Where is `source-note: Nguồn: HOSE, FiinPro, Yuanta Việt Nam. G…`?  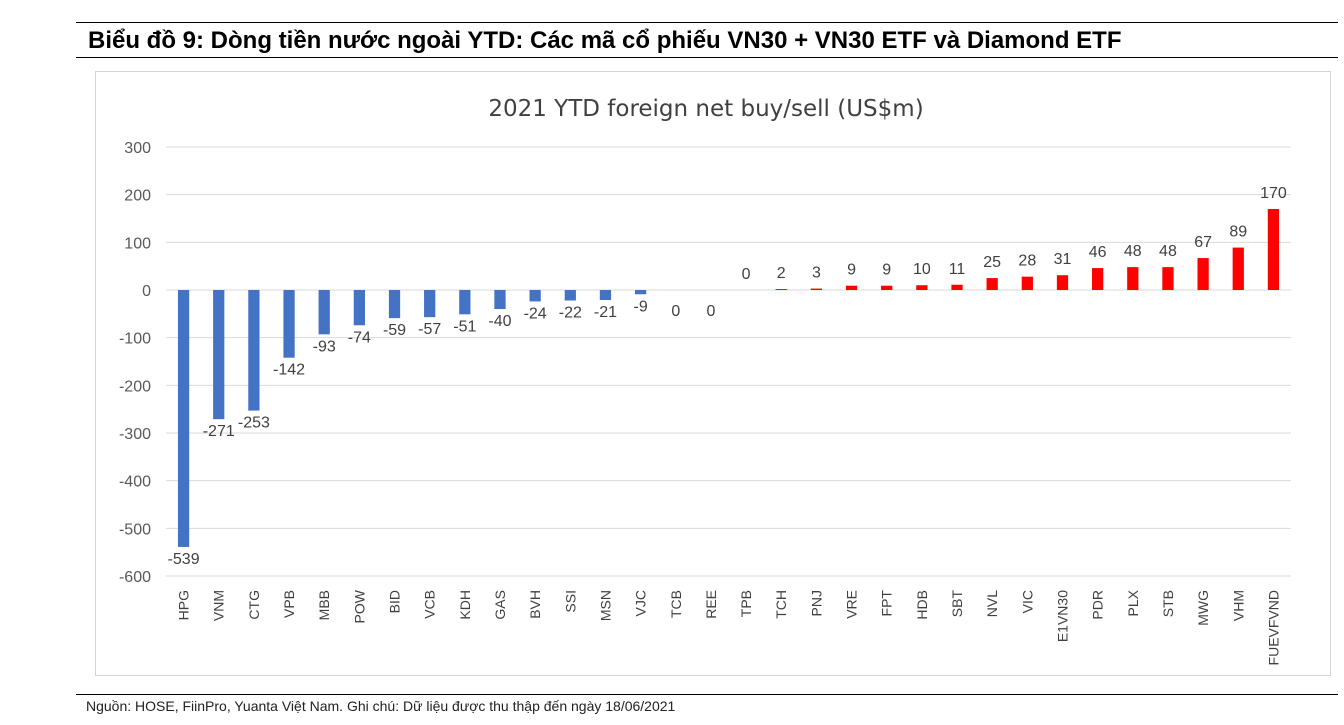
source-note: Nguồn: HOSE, FiinPro, Yuanta Việt Nam. G… is located at coordinates (707, 707).